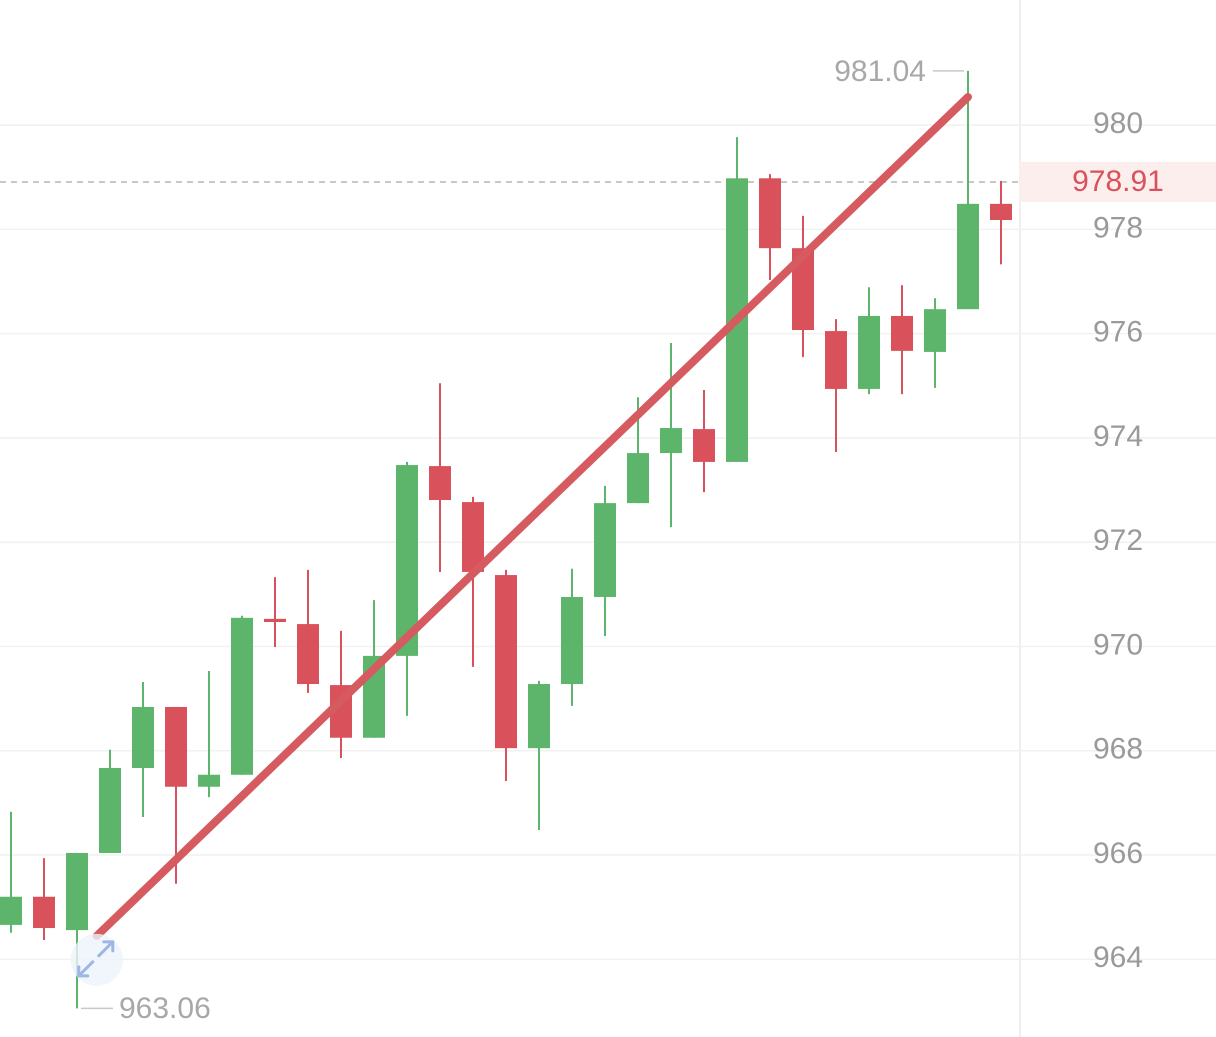 The height and width of the screenshot is (1037, 1216). I want to click on low-marker-label: 963.06, so click(165, 1008).